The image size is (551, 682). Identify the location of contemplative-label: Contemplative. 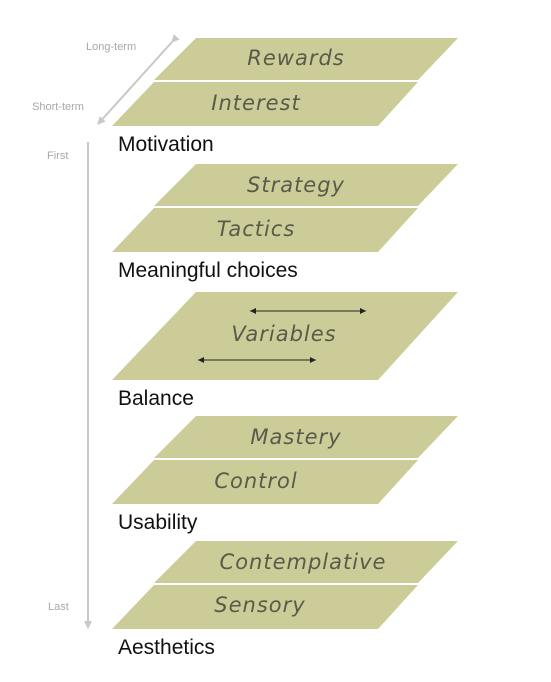
(303, 562).